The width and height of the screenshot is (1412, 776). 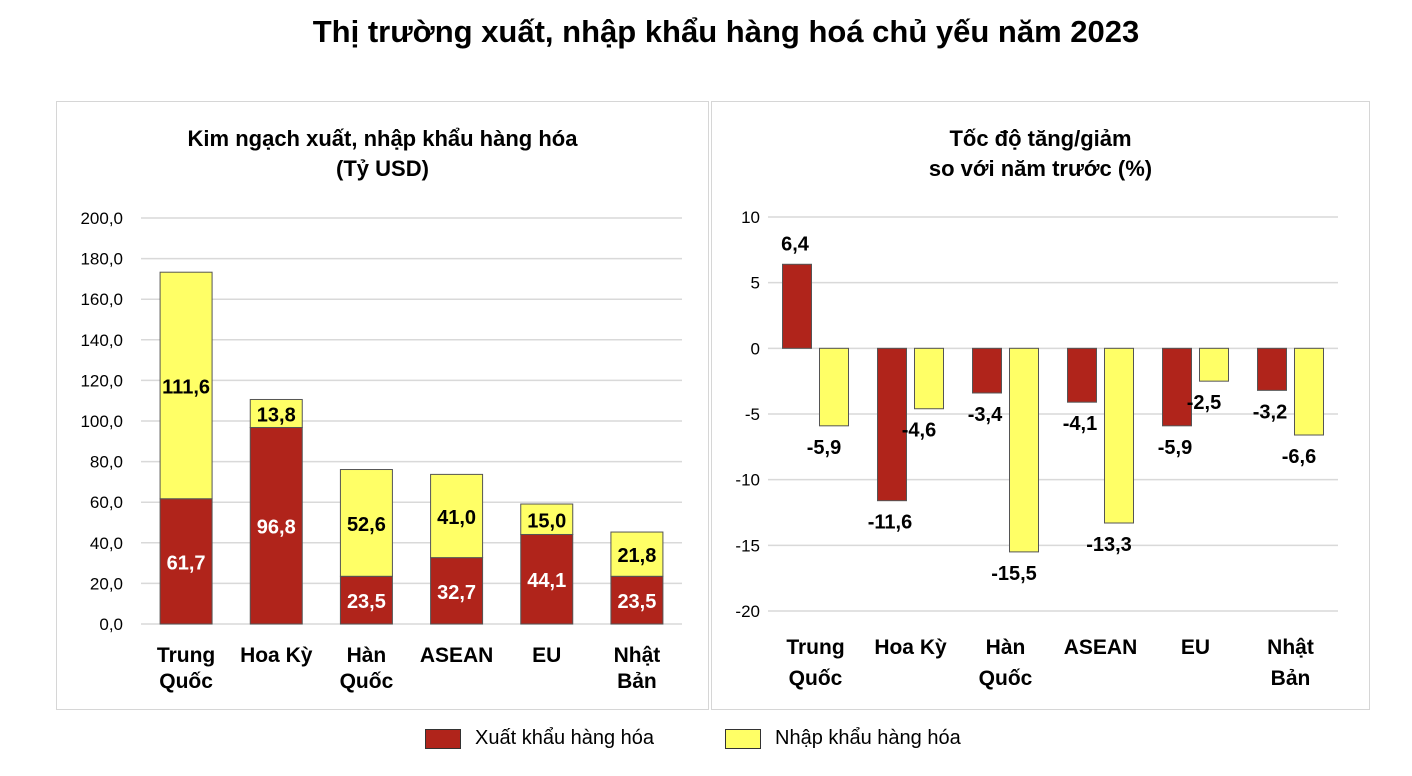 What do you see at coordinates (1204, 403) in the screenshot?
I see `data-label: -2,5` at bounding box center [1204, 403].